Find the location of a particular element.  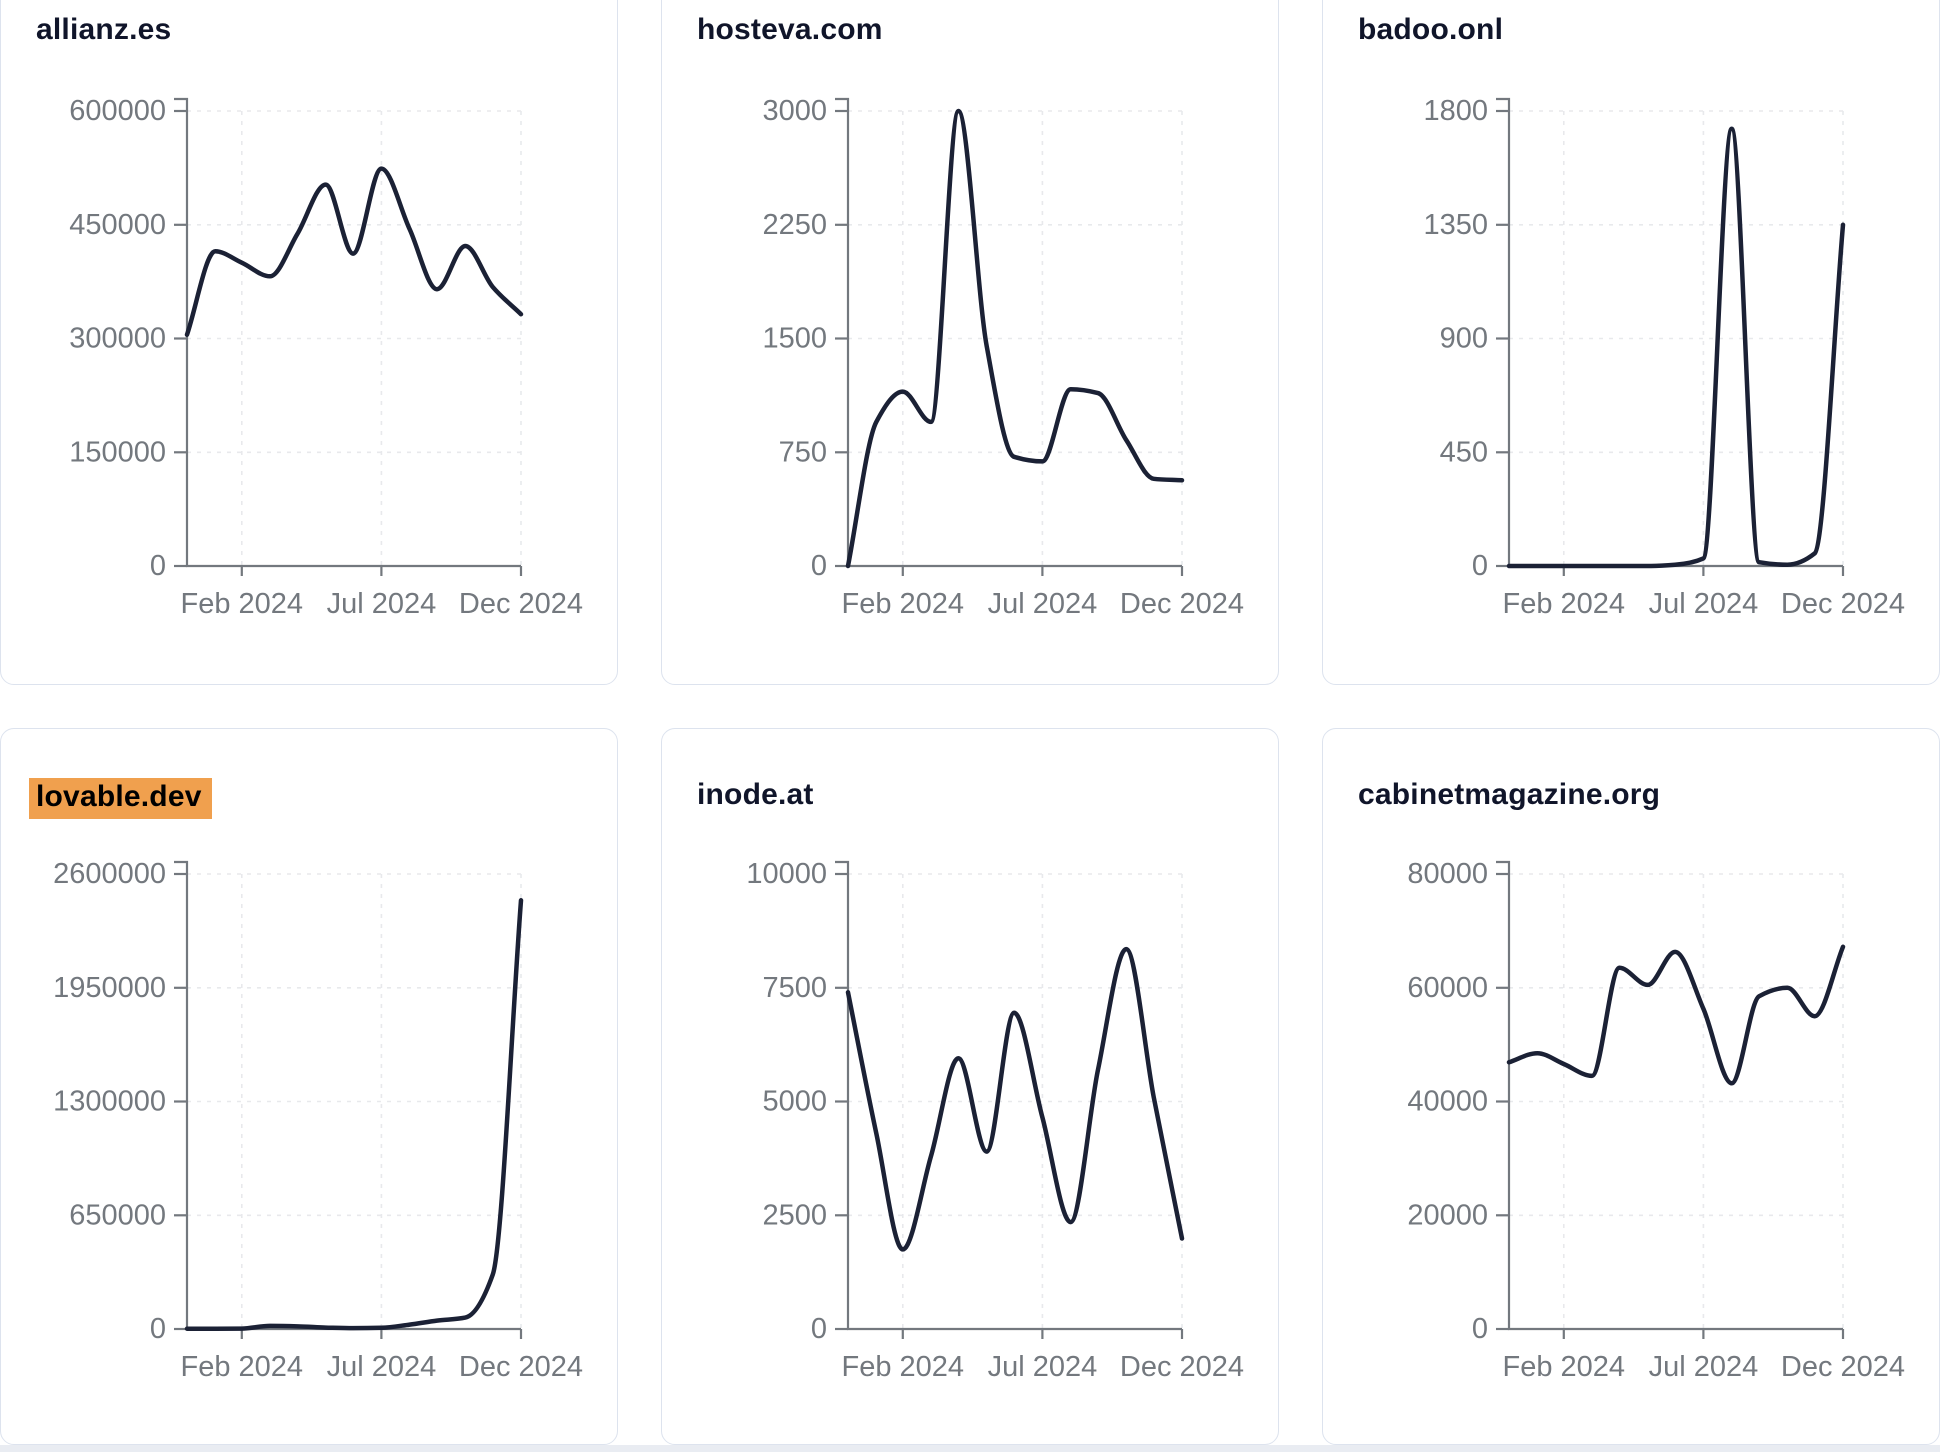

page-bottom-strip is located at coordinates (970, 1448).